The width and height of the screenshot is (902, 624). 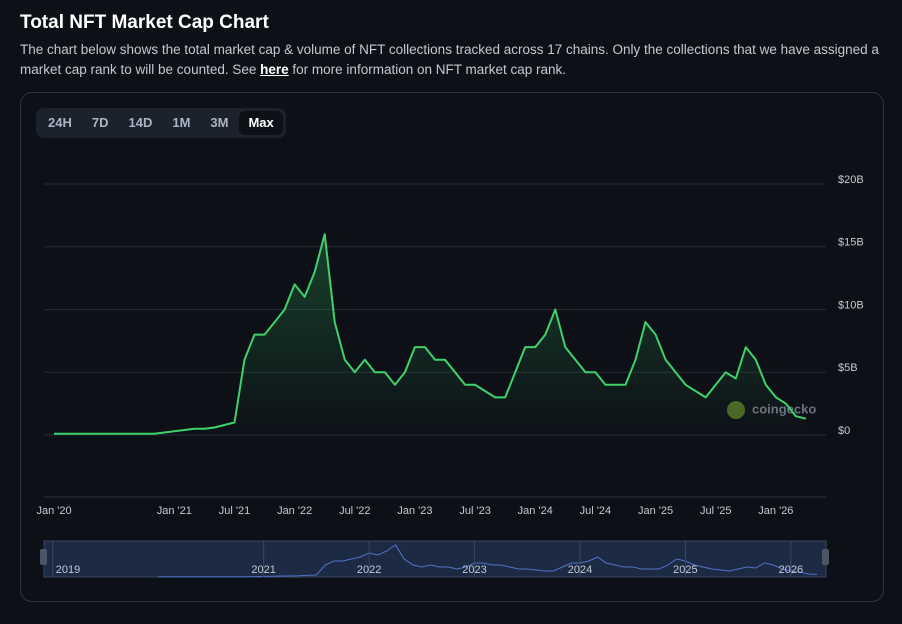 What do you see at coordinates (60, 122) in the screenshot?
I see `range-button: 24H` at bounding box center [60, 122].